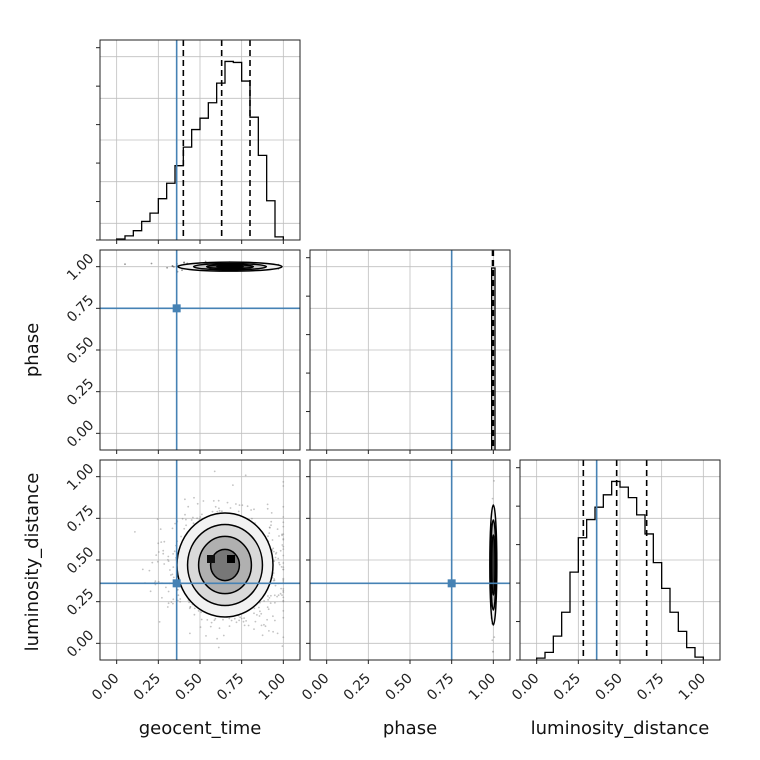  I want to click on phase-histogram, so click(493, 358).